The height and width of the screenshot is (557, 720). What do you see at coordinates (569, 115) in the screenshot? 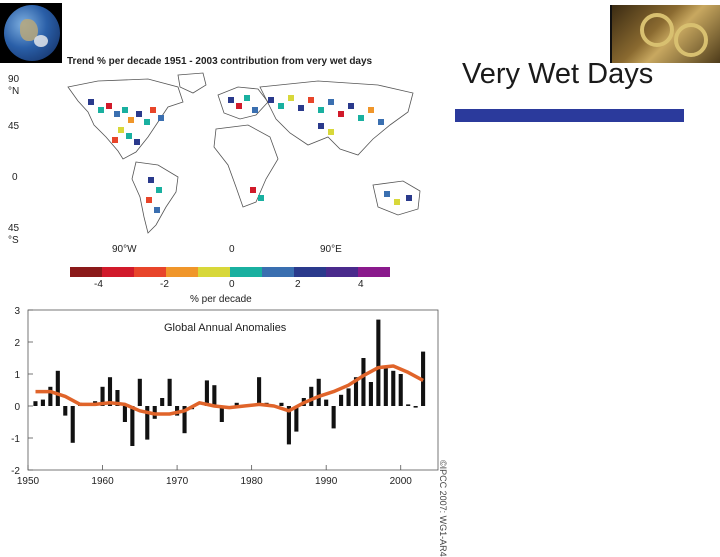
I see `title-underline-bar` at bounding box center [569, 115].